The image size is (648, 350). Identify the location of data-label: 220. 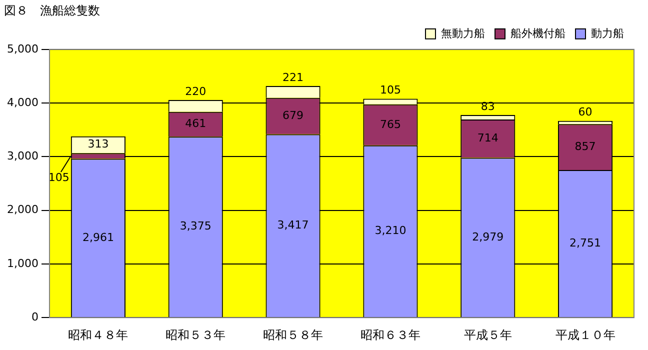
(195, 91).